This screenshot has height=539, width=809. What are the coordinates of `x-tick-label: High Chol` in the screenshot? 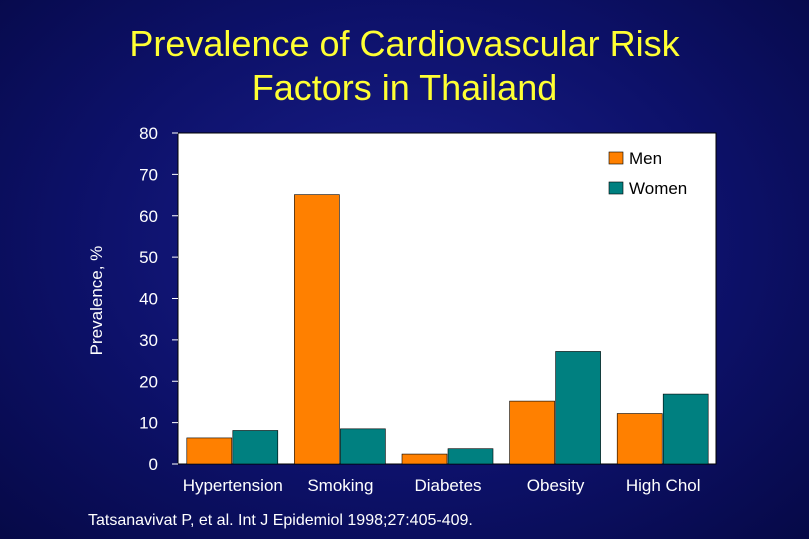 It's located at (663, 485).